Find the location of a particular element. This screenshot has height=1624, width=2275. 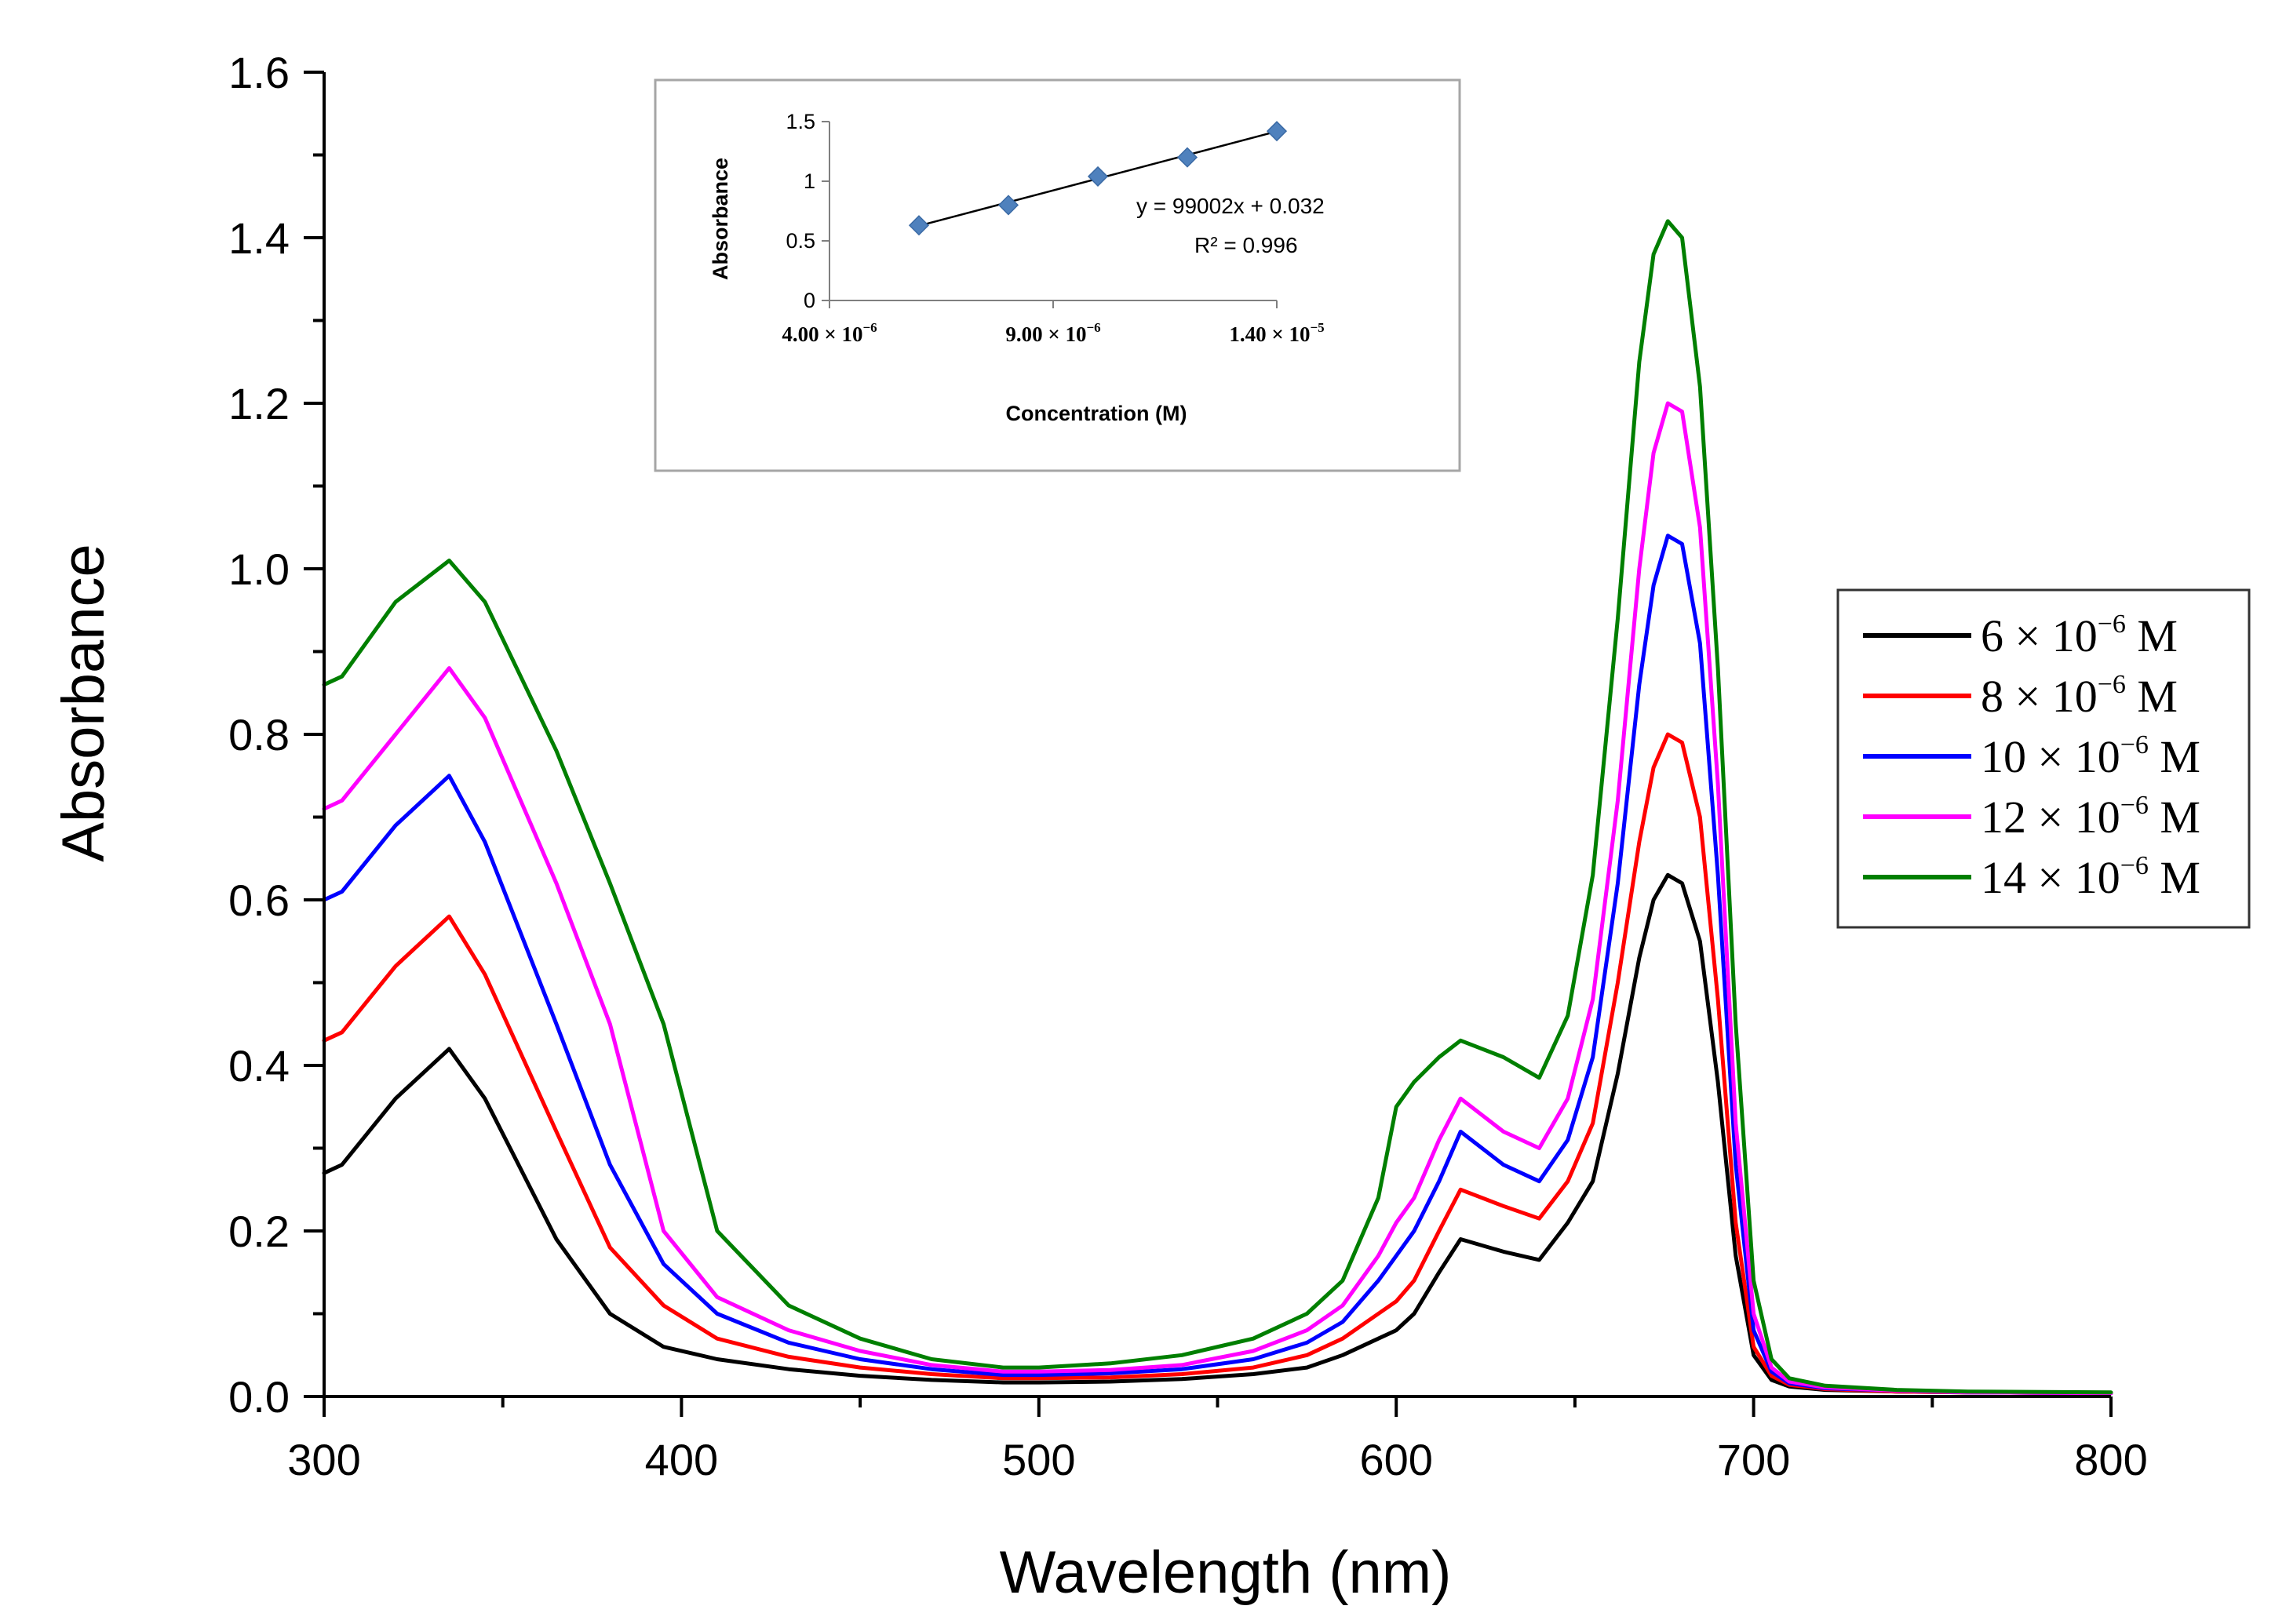

x-tick-label: 400 is located at coordinates (681, 1459).